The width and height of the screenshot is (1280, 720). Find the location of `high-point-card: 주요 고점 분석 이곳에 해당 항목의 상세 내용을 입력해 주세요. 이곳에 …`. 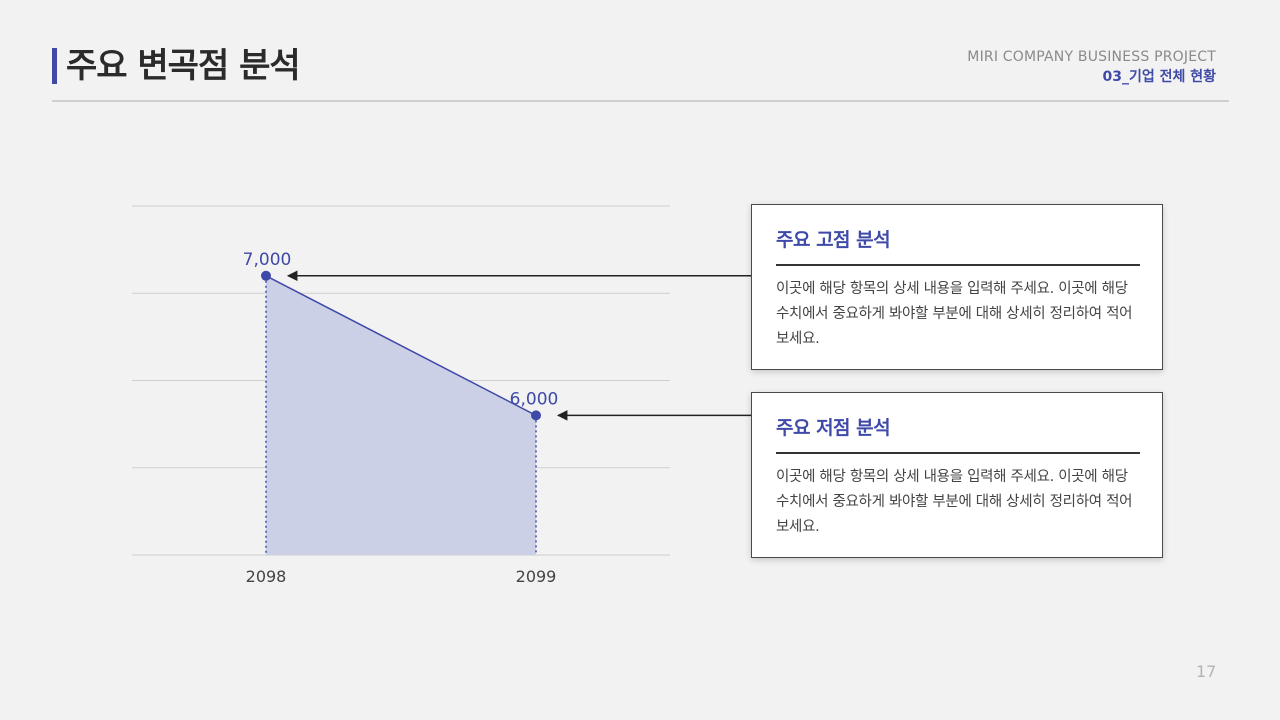

high-point-card: 주요 고점 분석 이곳에 해당 항목의 상세 내용을 입력해 주세요. 이곳에 … is located at coordinates (957, 287).